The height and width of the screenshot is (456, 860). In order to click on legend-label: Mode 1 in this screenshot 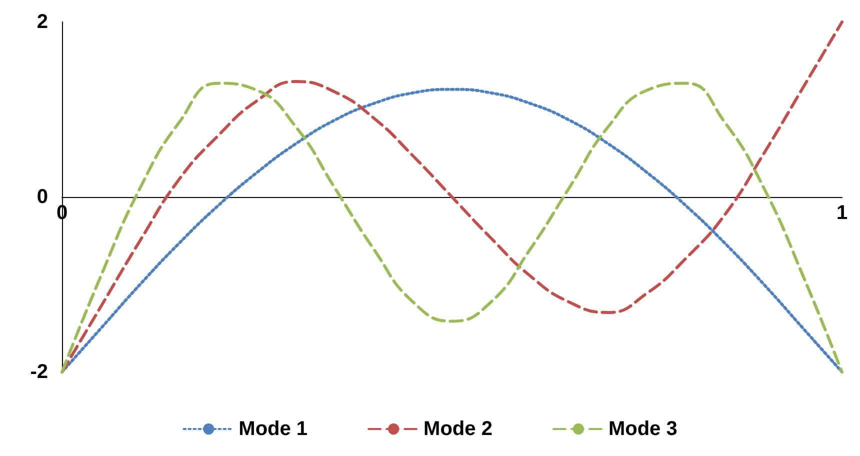, I will do `click(273, 429)`.